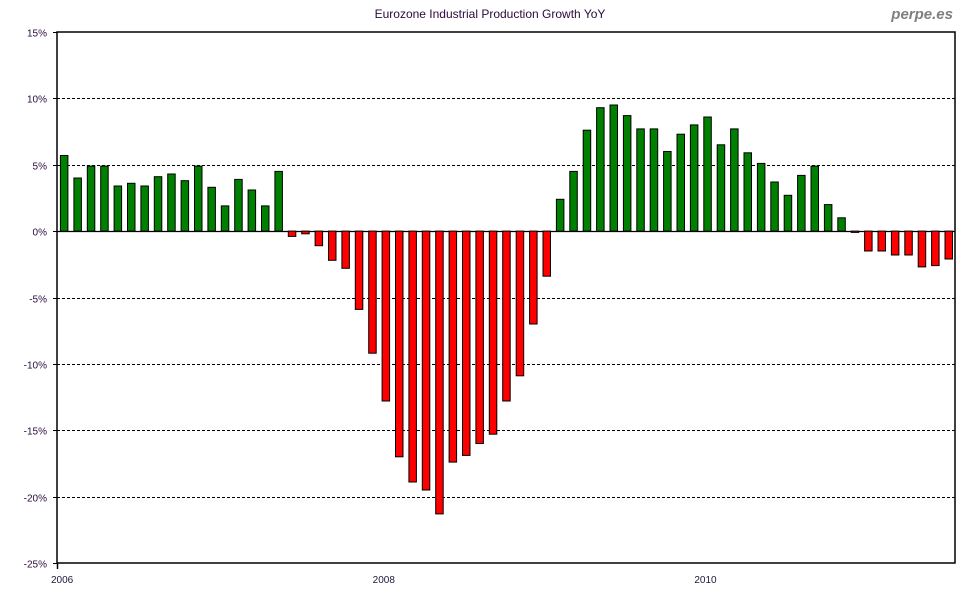  What do you see at coordinates (35, 366) in the screenshot?
I see `y-tick-label: -10%` at bounding box center [35, 366].